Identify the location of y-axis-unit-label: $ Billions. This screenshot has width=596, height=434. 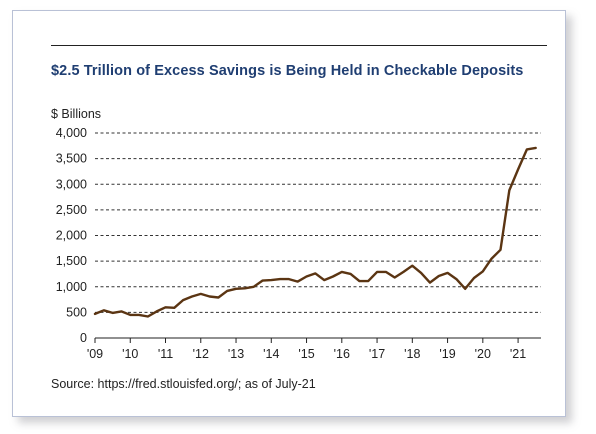
(76, 114).